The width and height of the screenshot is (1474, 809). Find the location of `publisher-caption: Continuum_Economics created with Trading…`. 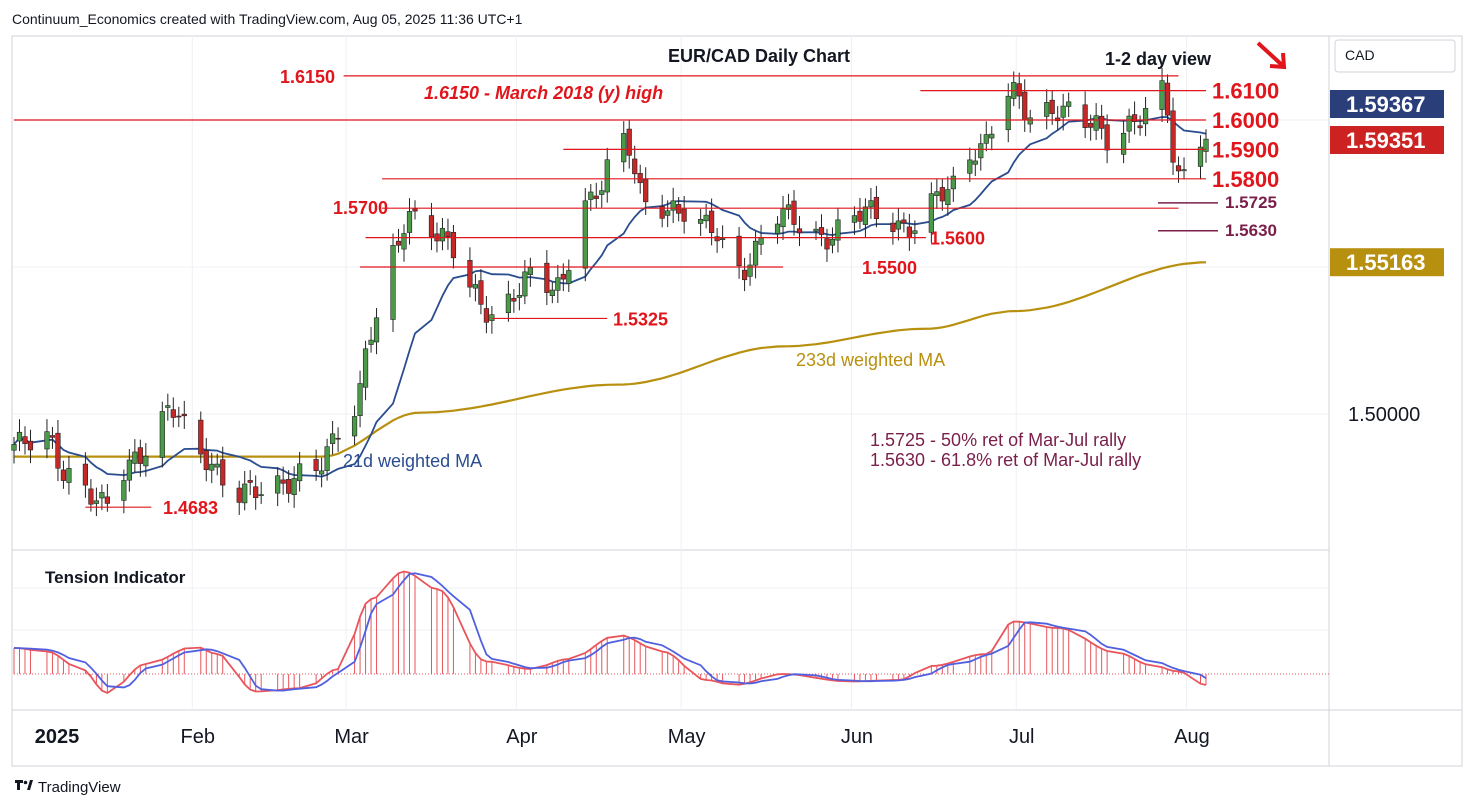

publisher-caption: Continuum_Economics created with Trading… is located at coordinates (267, 19).